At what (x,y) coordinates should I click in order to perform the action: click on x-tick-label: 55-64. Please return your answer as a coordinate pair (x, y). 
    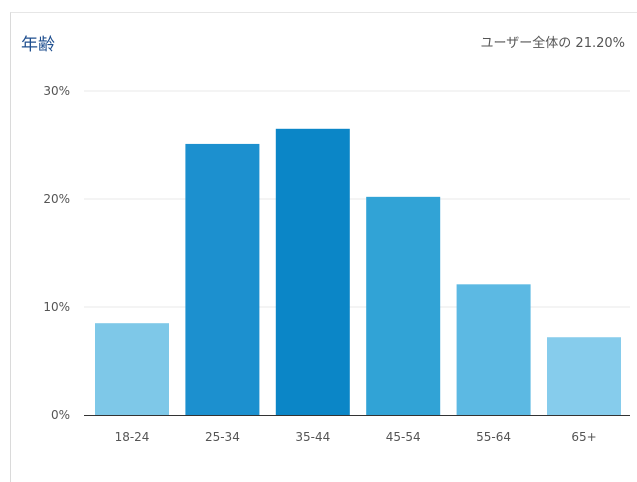
    Looking at the image, I should click on (493, 437).